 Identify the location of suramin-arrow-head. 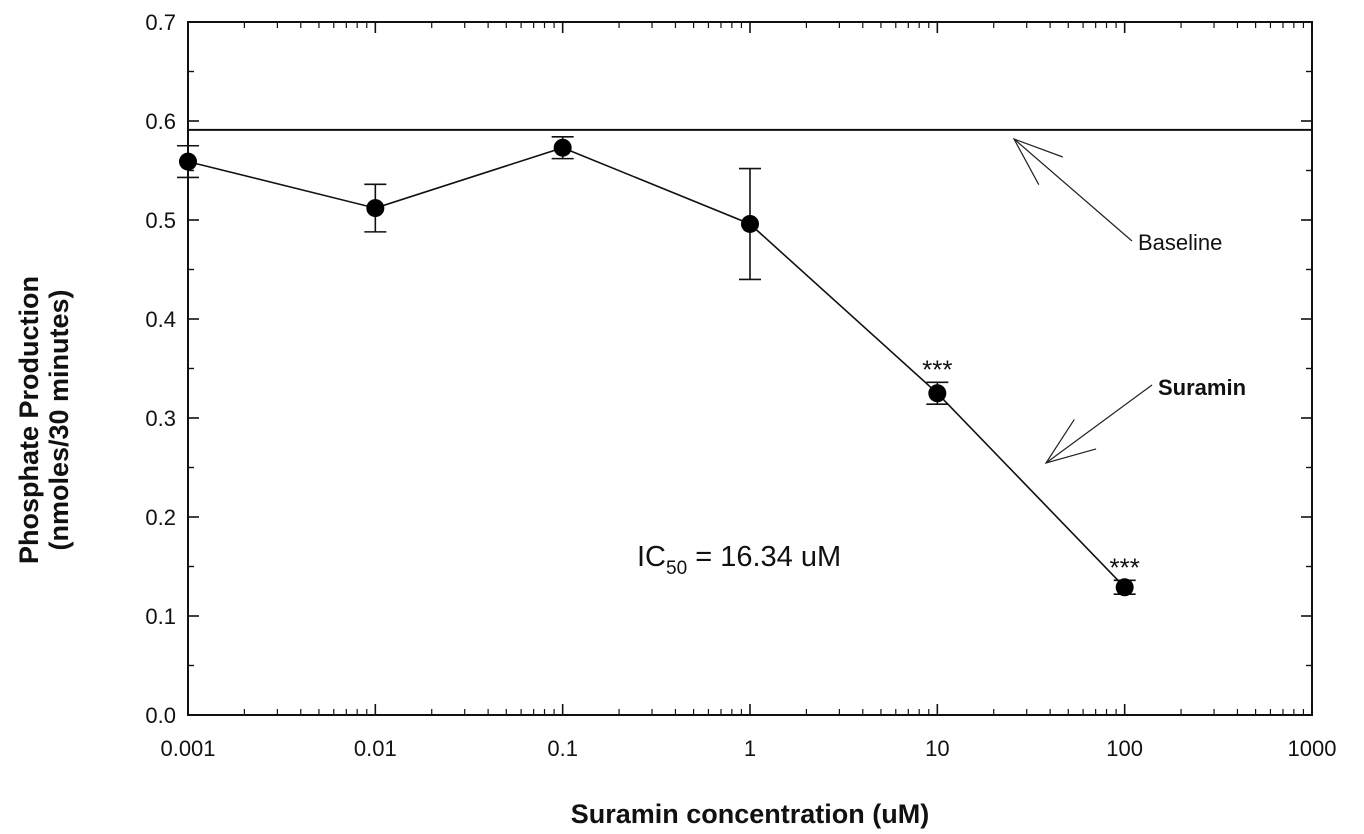
(1070, 442).